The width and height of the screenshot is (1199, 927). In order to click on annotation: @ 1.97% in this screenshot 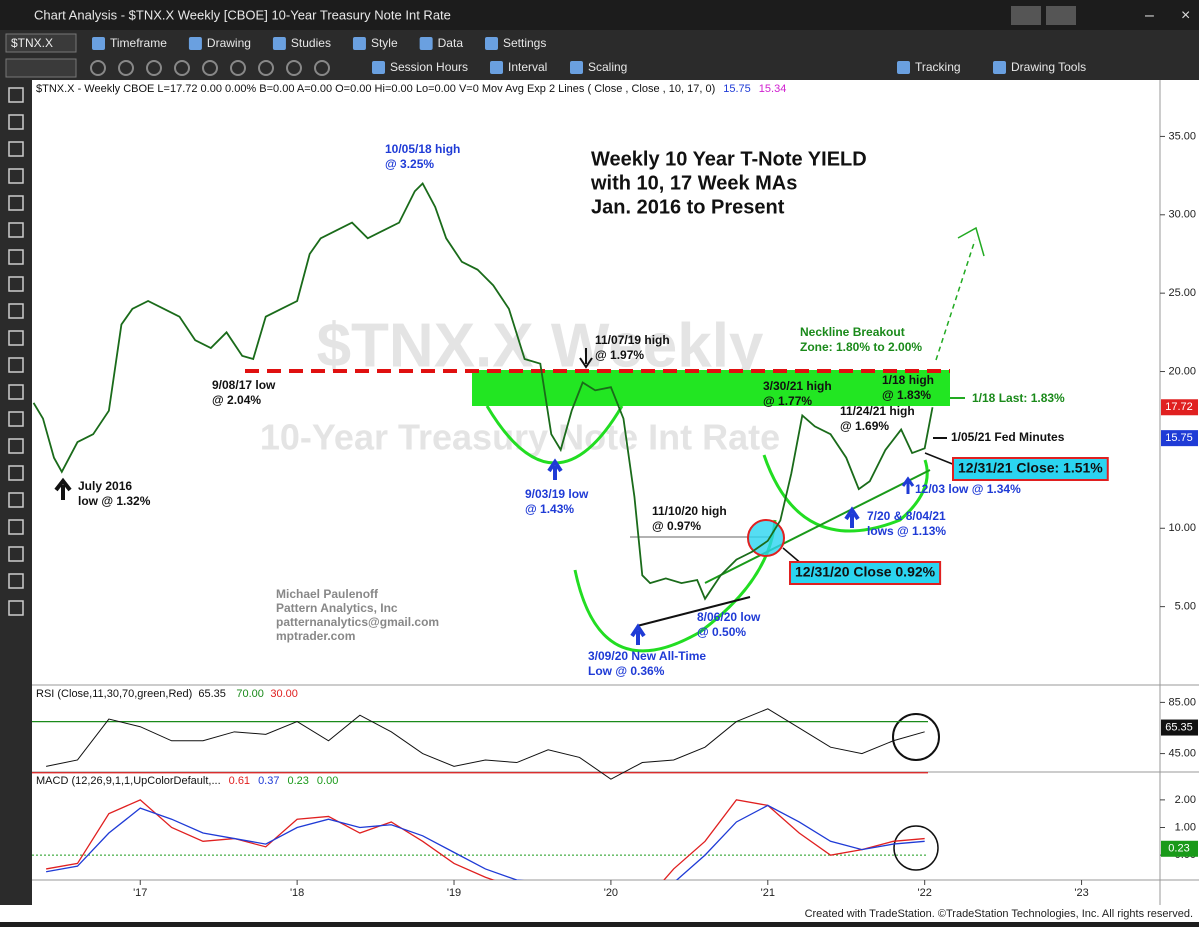, I will do `click(619, 355)`.